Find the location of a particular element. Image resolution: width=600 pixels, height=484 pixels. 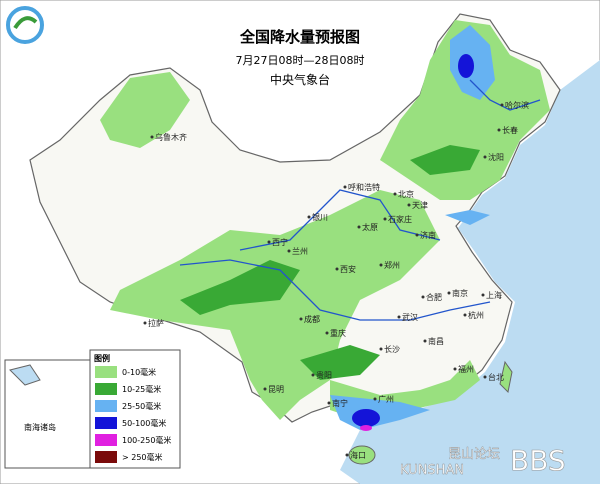

watermark-bbs: BBS is located at coordinates (538, 460).